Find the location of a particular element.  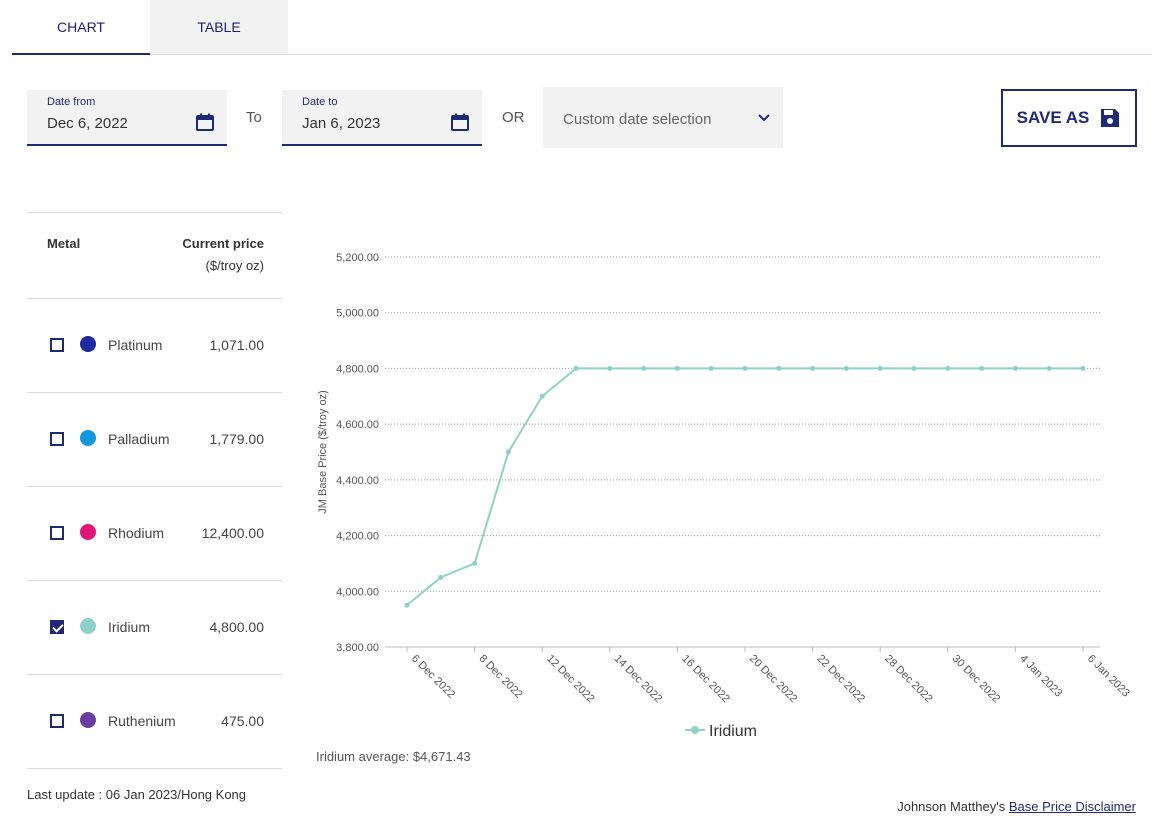

metal-row-palladium: Palladium 1,779.00 is located at coordinates (154, 440).